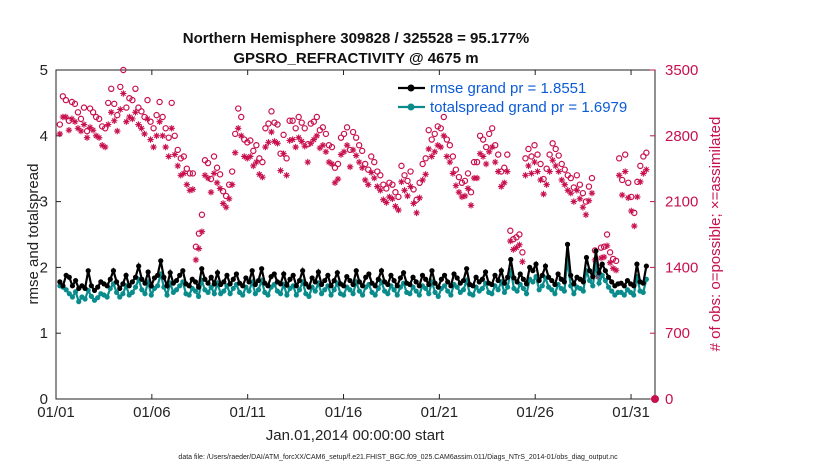  What do you see at coordinates (631, 412) in the screenshot?
I see `x-tick-label: 01/31` at bounding box center [631, 412].